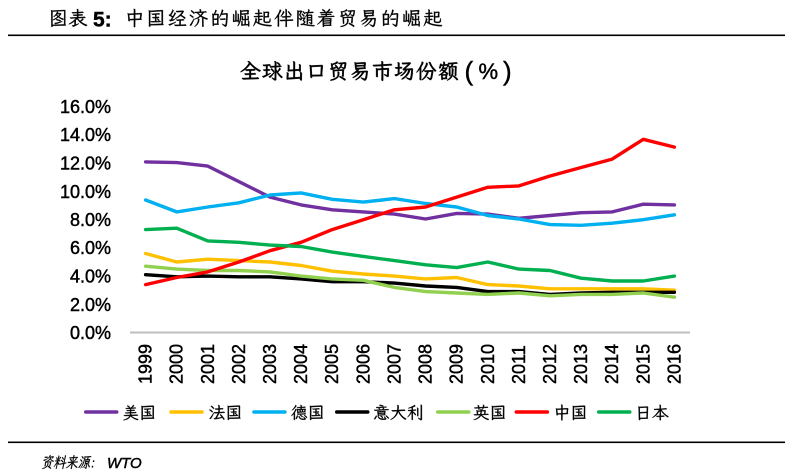  Describe the element at coordinates (146, 364) in the screenshot. I see `svg-text: 1999` at that location.